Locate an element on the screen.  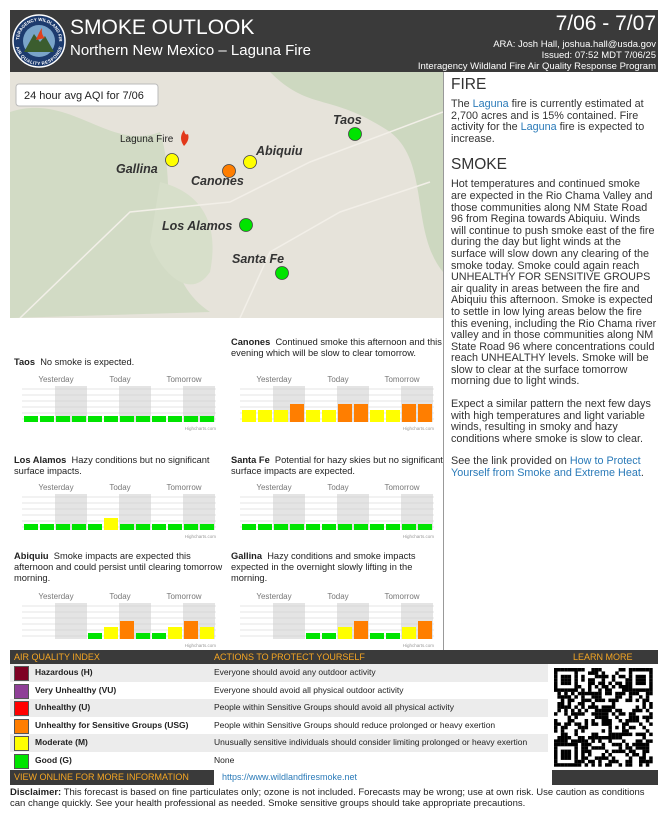
place-marker is located at coordinates (282, 273).